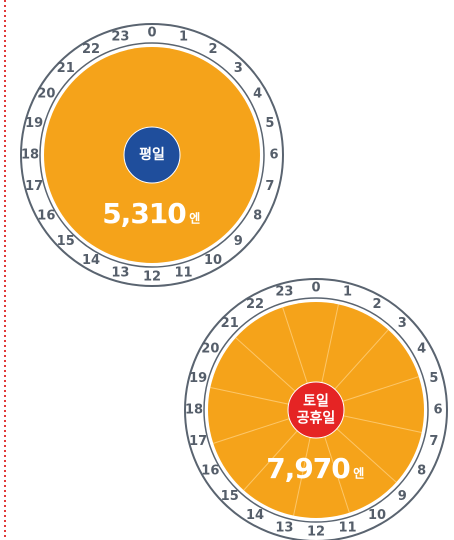 This screenshot has width=454, height=540. What do you see at coordinates (144, 213) in the screenshot?
I see `price: 5,310` at bounding box center [144, 213].